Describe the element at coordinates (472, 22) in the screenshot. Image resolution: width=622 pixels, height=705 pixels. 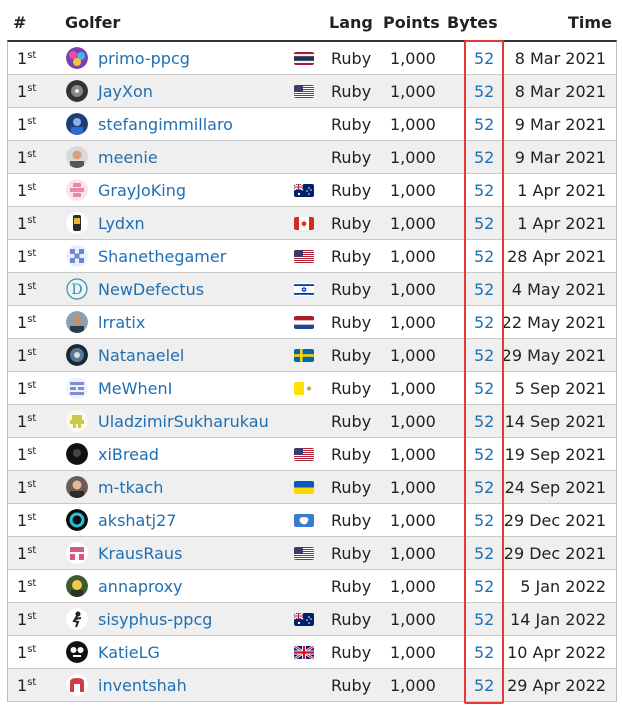
I see `bytes-column-header: Bytes` at that location.